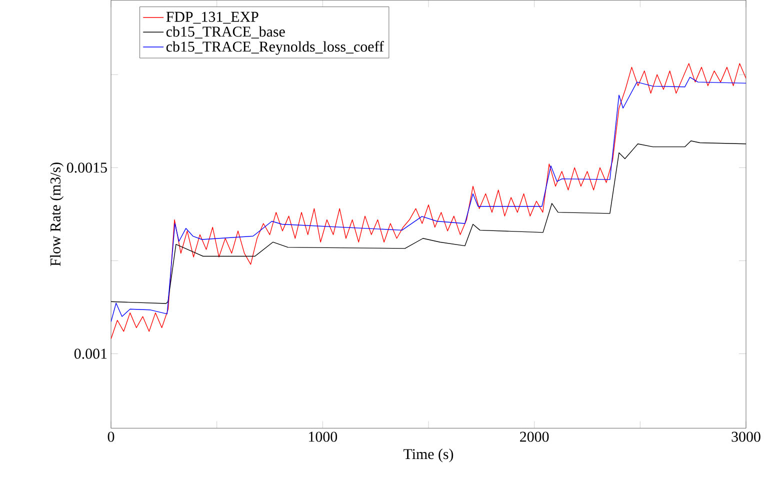 The height and width of the screenshot is (486, 781). I want to click on x-tick-label: 3000, so click(746, 437).